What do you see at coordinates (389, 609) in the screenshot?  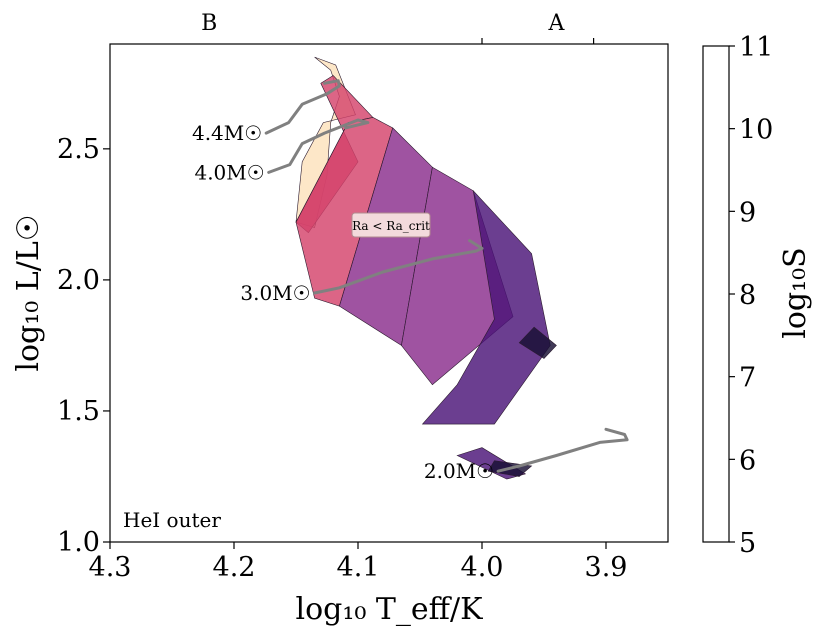 I see `x-axis-title: log₁₀ T_eff/K` at bounding box center [389, 609].